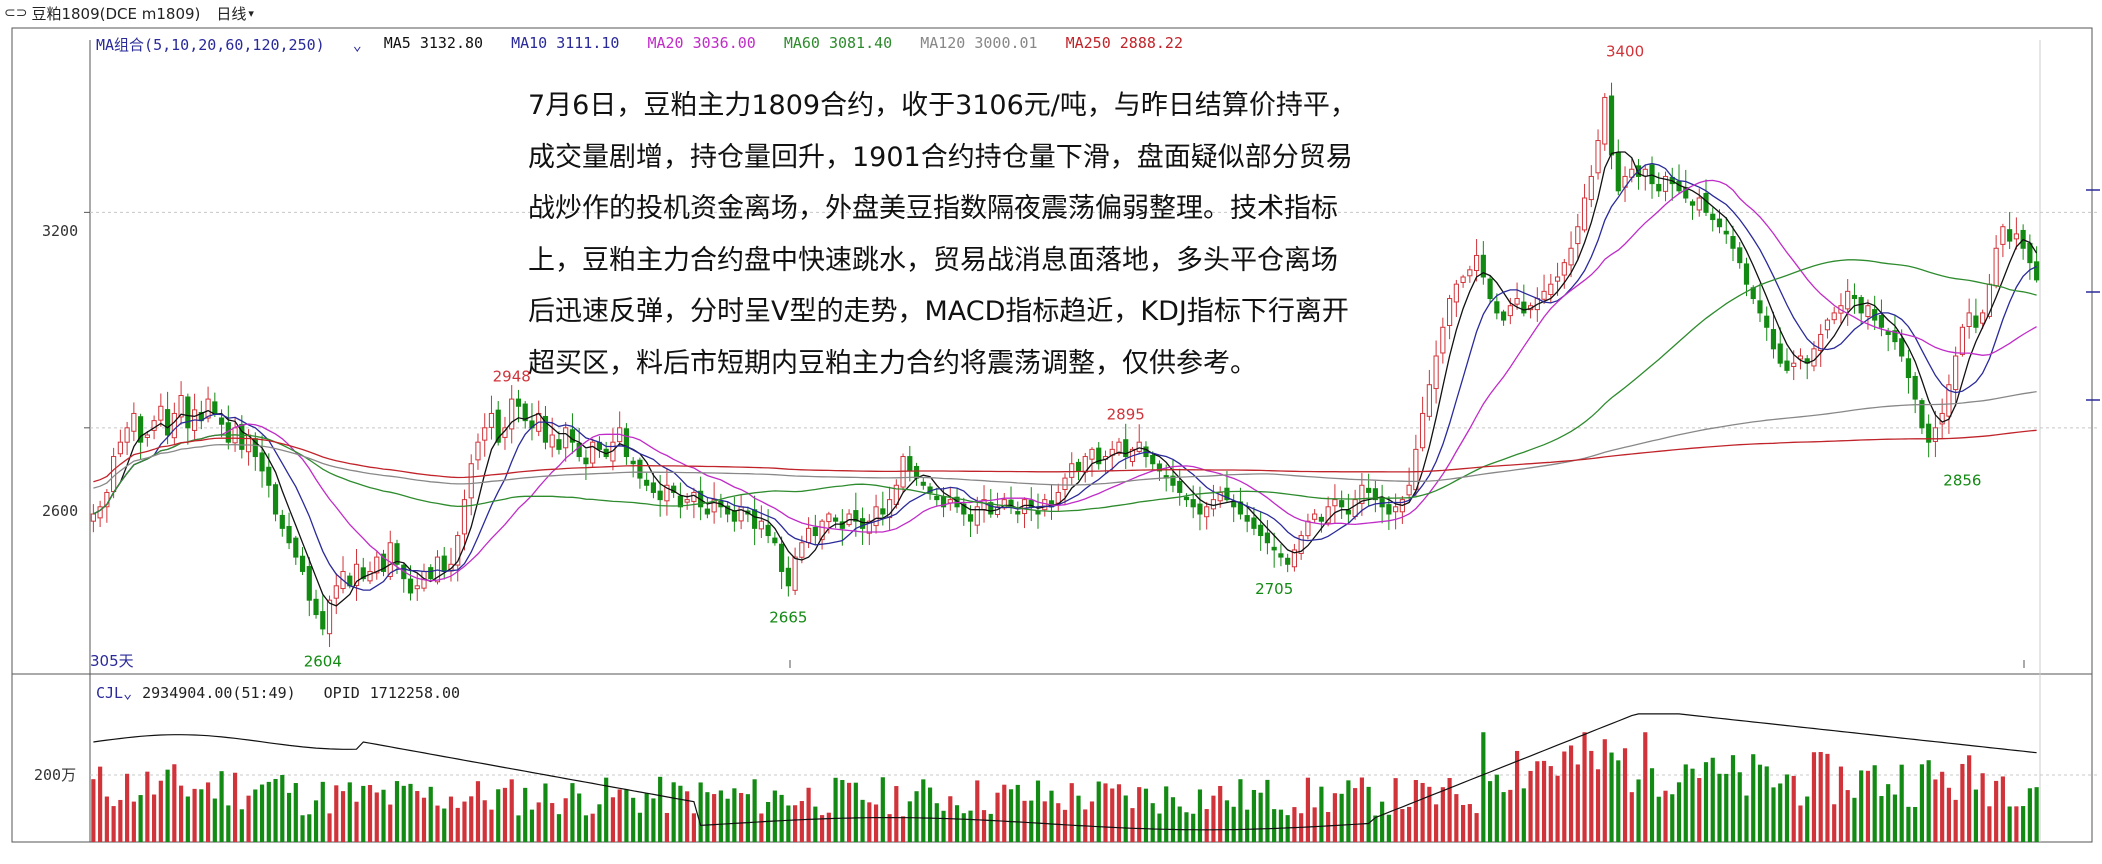 This screenshot has width=2102, height=864. Describe the element at coordinates (892, 363) in the screenshot. I see `commentary-line: 超买区，料后市短期内豆粕主力合约将震荡调整，仅供参考。` at that location.